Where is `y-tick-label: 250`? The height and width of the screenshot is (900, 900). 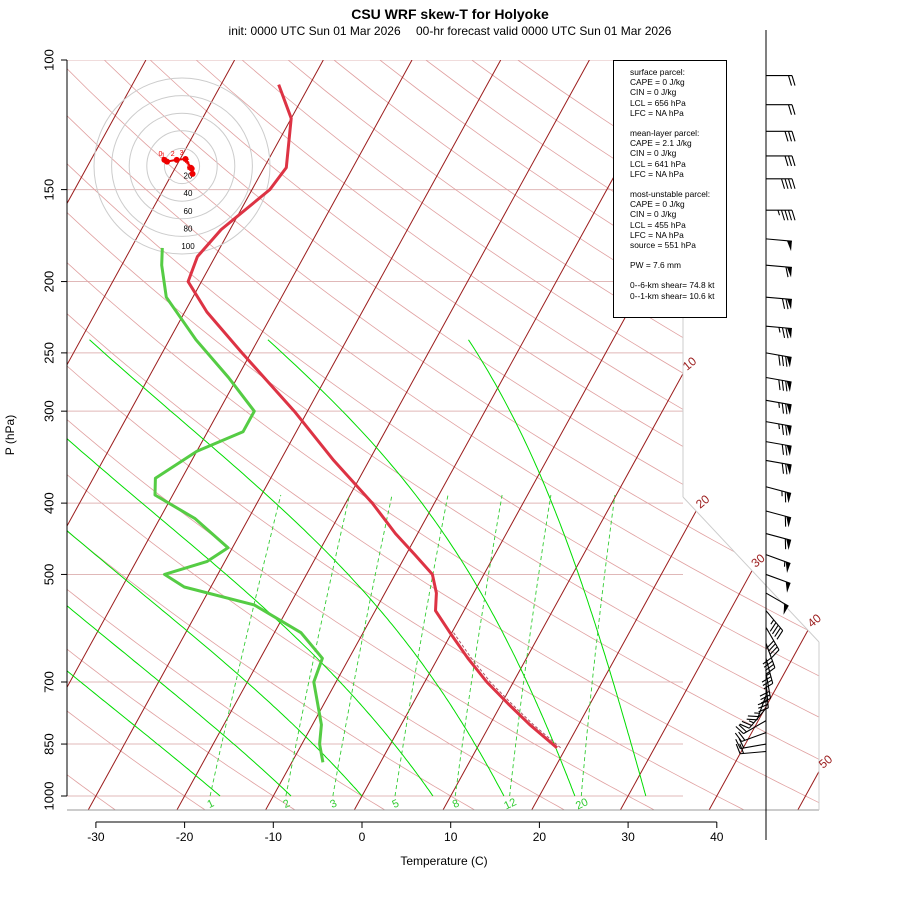
y-tick-label: 250 is located at coordinates (48, 353).